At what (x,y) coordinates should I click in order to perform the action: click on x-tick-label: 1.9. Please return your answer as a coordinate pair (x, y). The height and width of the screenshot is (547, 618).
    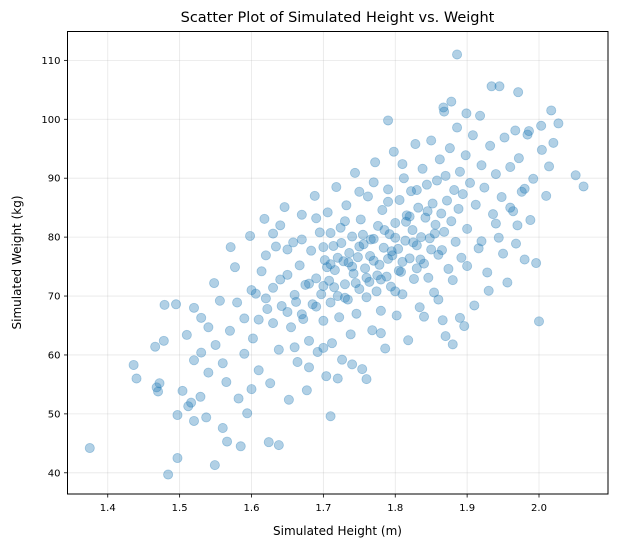
    Looking at the image, I should click on (467, 508).